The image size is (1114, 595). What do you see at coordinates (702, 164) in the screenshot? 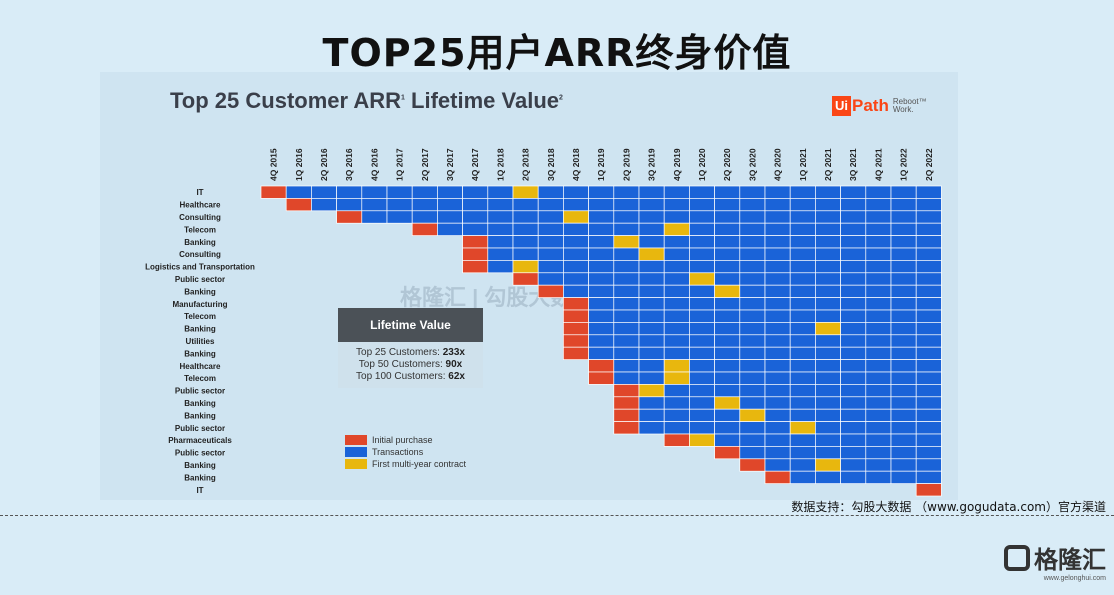
I see `x-tick-label: 1Q 2020` at bounding box center [702, 164].